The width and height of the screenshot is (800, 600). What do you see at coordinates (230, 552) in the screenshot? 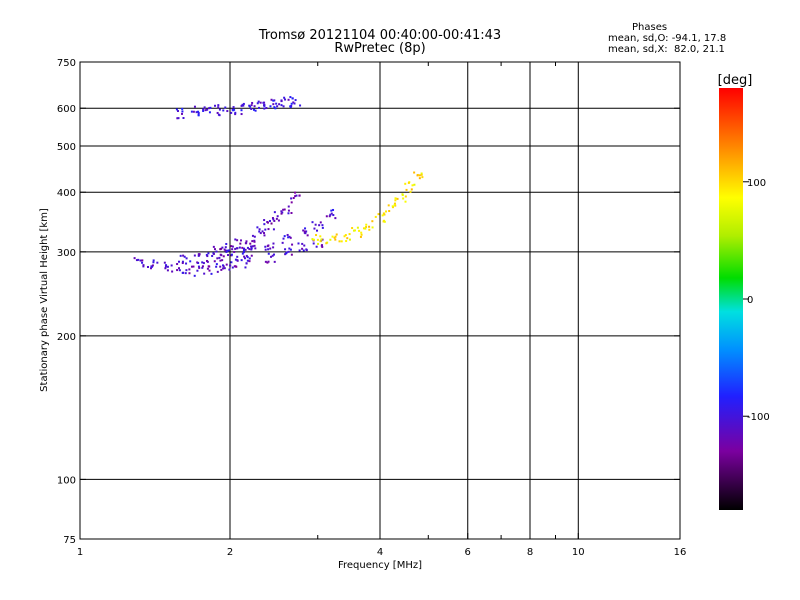
I see `x-tick-label: 2` at bounding box center [230, 552].